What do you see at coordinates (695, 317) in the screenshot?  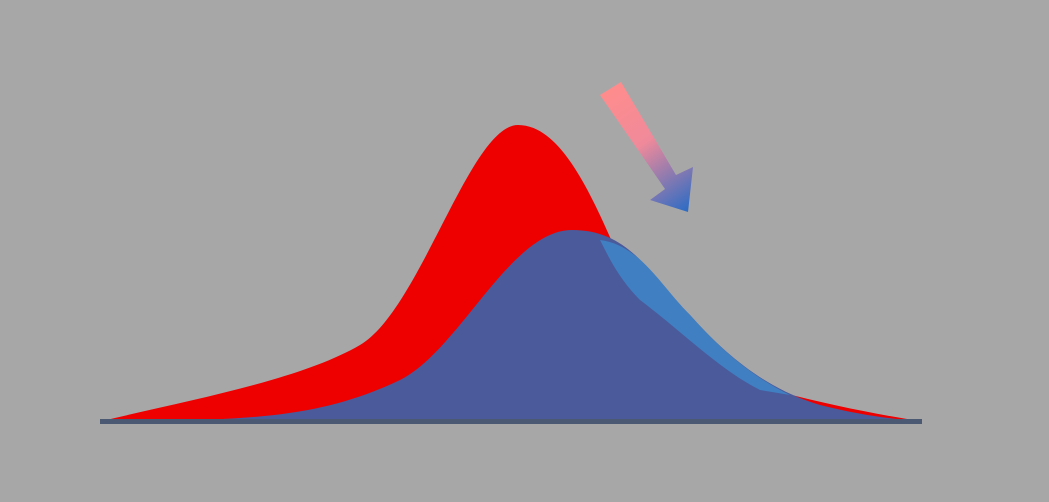 I see `blue-curve-overlap-highlight` at bounding box center [695, 317].